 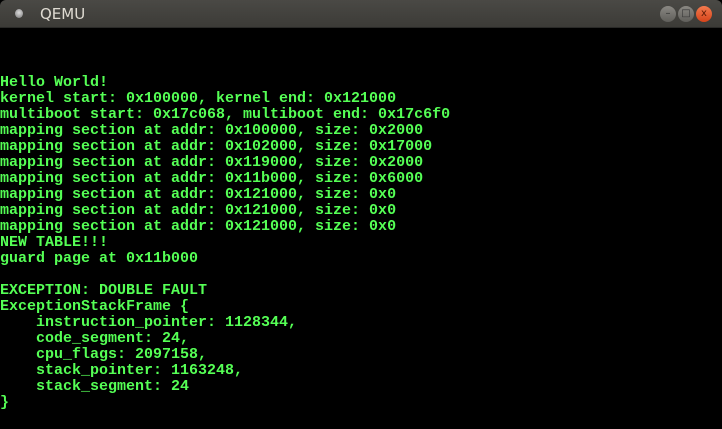 I want to click on terminal-line: instruction_pointer: 1128344,, so click(x=149, y=322).